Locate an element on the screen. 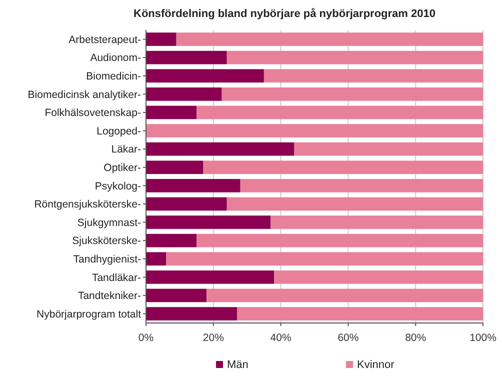  x-tick-label: 0% is located at coordinates (146, 338).